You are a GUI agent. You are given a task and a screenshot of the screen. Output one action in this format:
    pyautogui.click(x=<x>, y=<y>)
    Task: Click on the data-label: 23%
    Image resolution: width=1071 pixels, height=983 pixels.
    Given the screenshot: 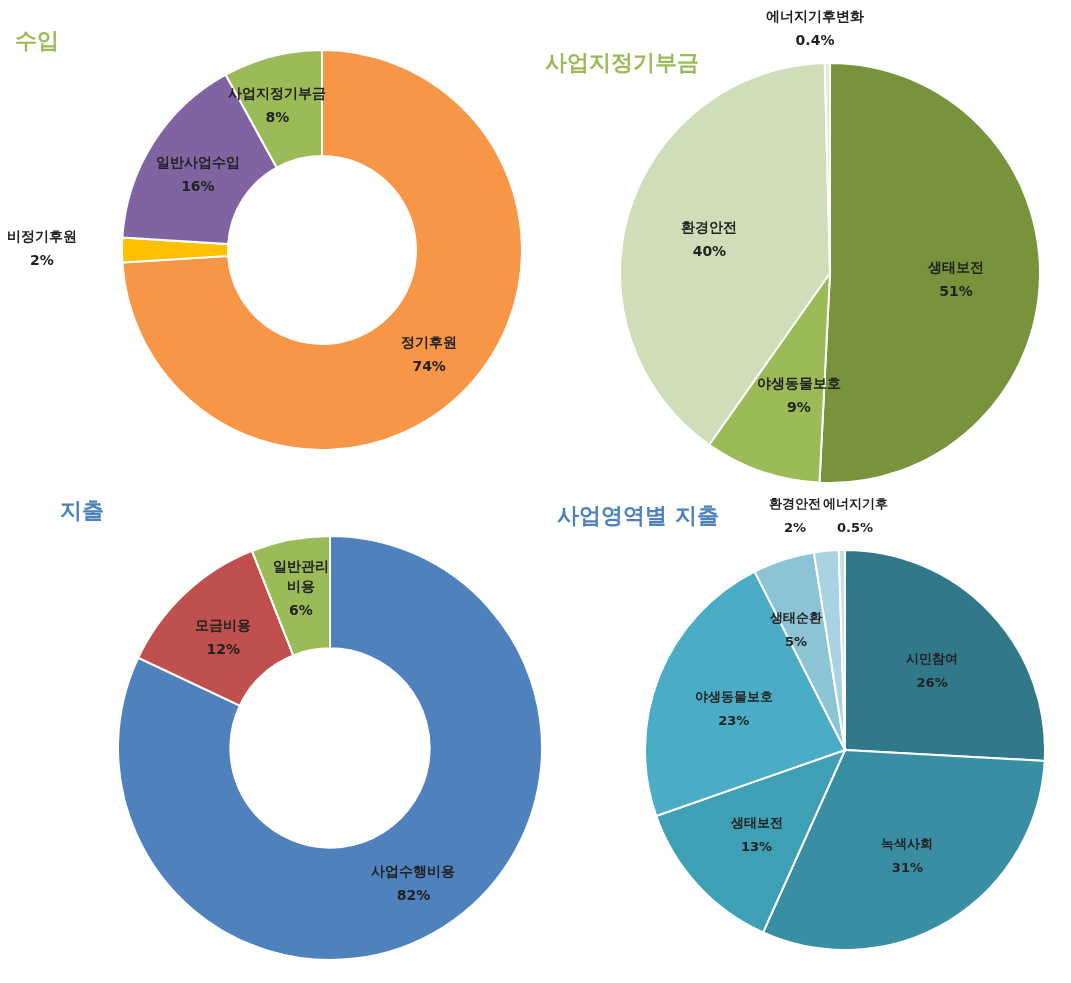 What is the action you would take?
    pyautogui.click(x=734, y=721)
    